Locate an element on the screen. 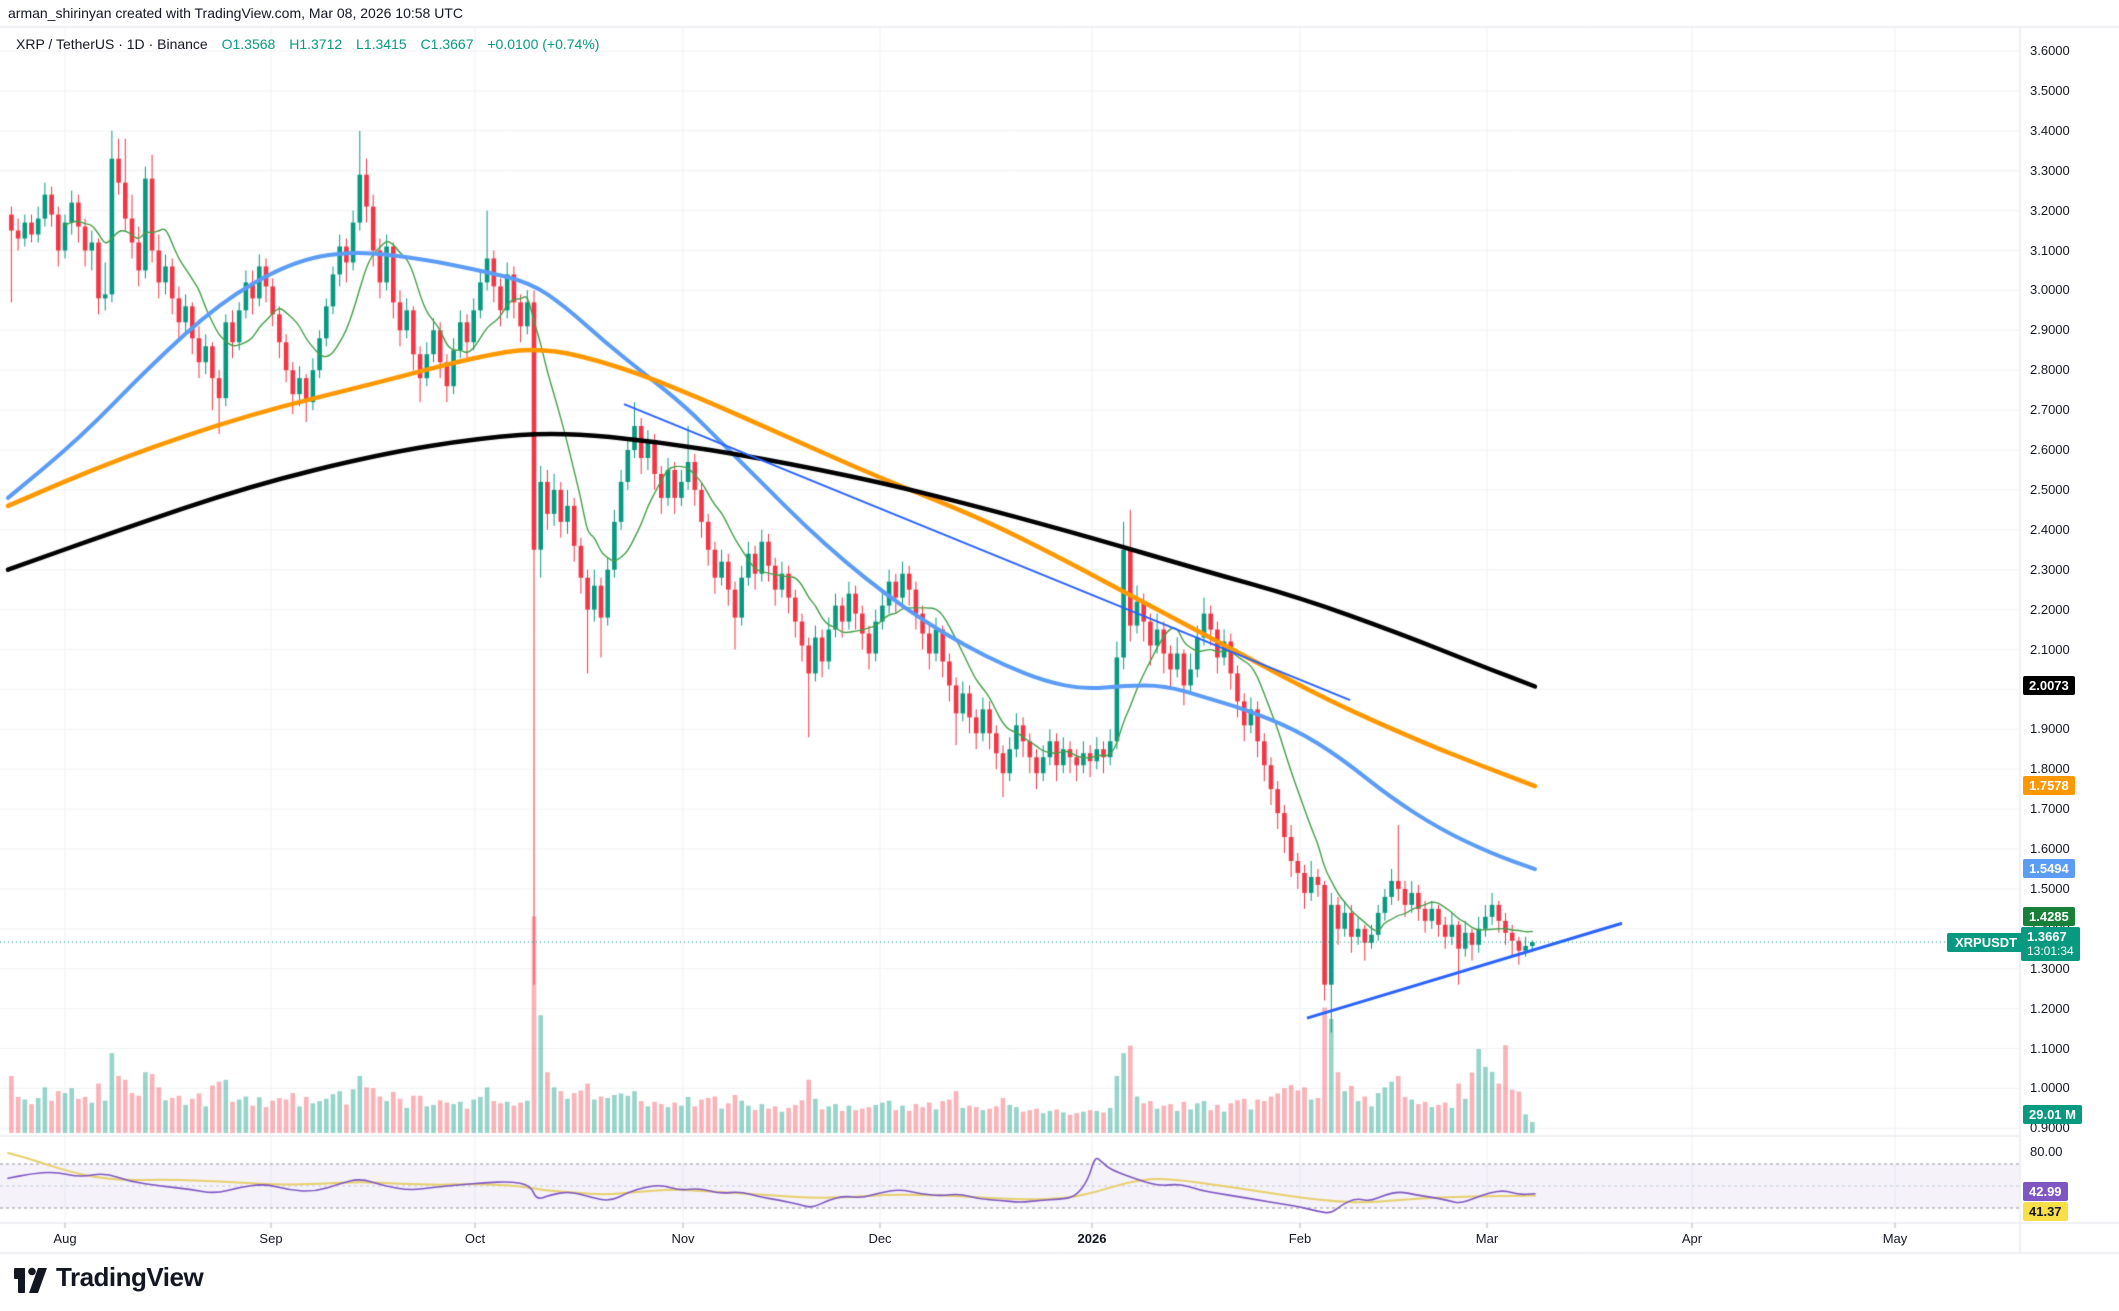 Image resolution: width=2119 pixels, height=1311 pixels. price-tick-label: 2.2000 is located at coordinates (2050, 609).